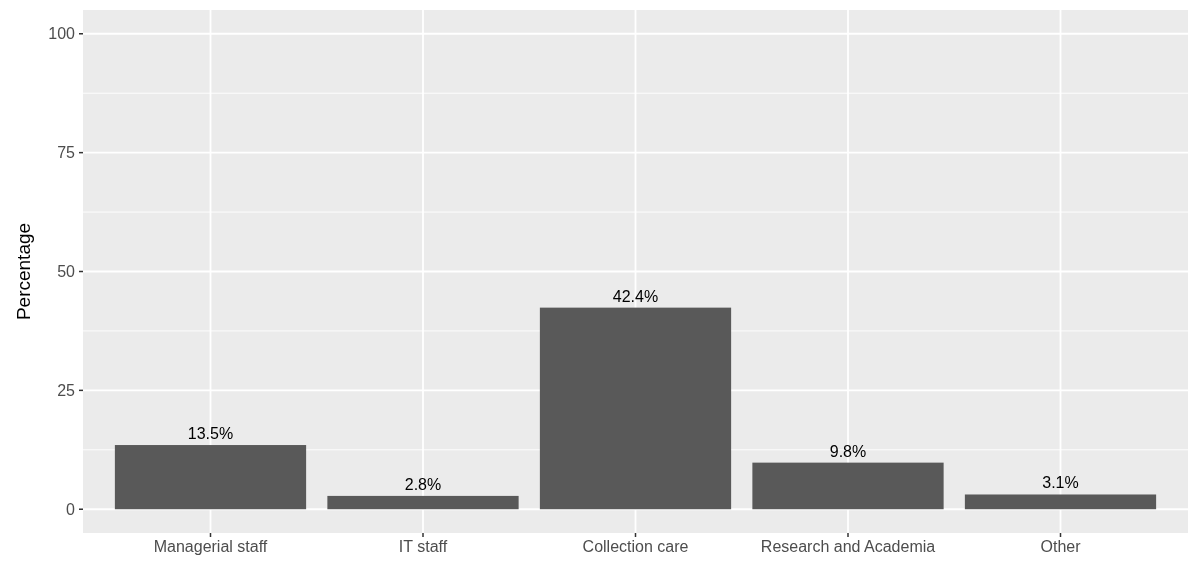 This screenshot has width=1196, height=563. I want to click on x-tick-label: Managerial staff, so click(210, 546).